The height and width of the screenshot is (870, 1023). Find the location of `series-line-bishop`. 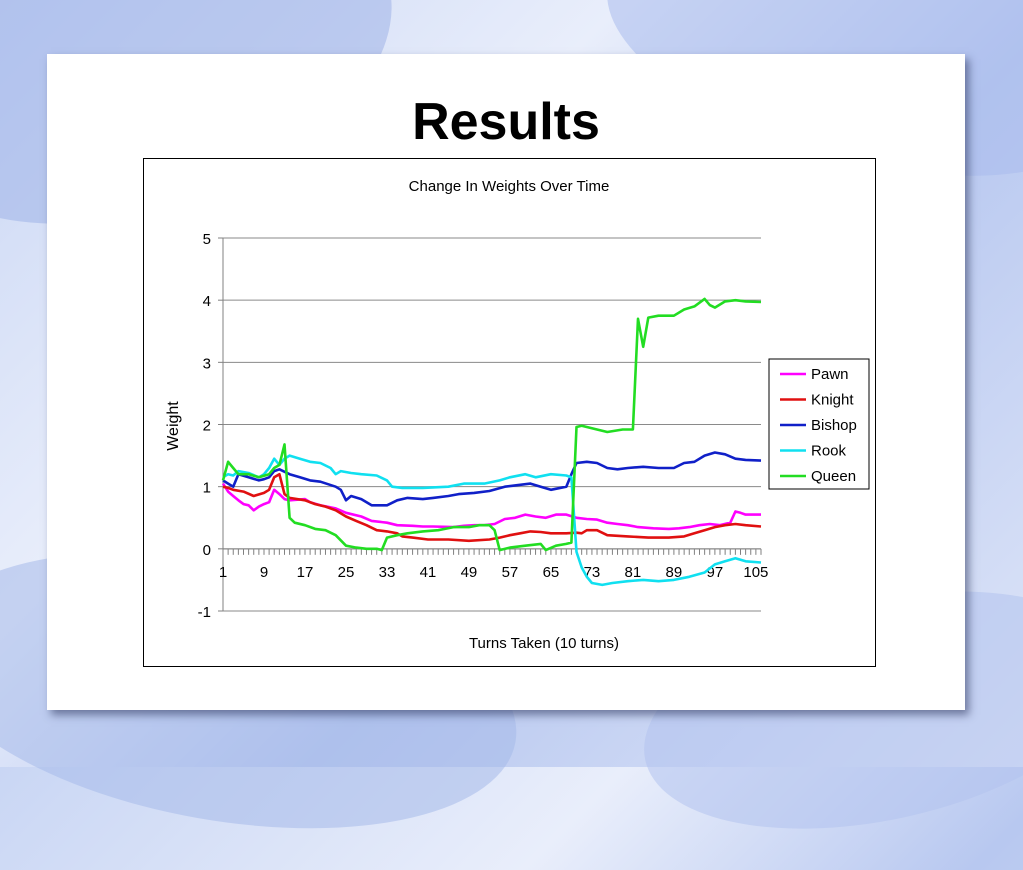

series-line-bishop is located at coordinates (492, 479).